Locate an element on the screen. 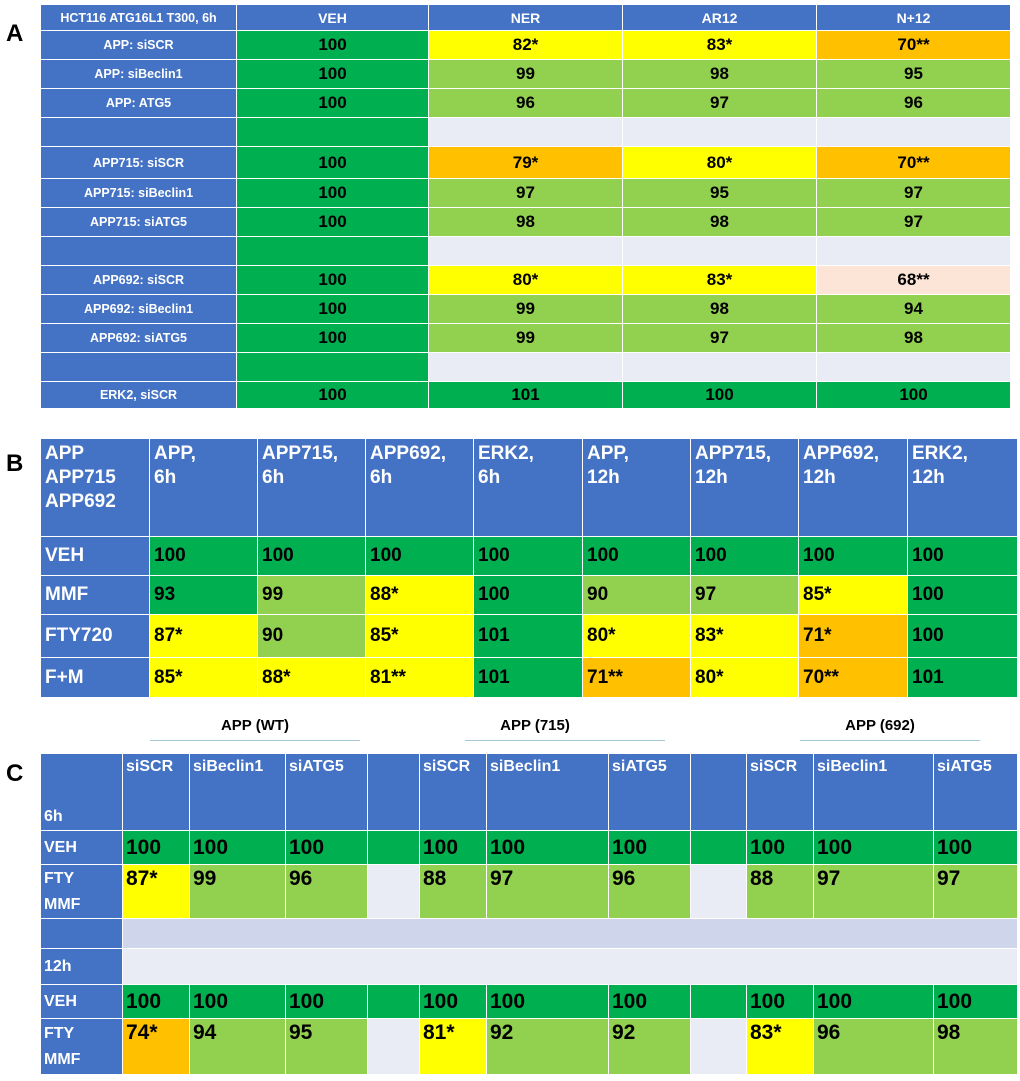  row-label: APP: siSCR is located at coordinates (138, 45).